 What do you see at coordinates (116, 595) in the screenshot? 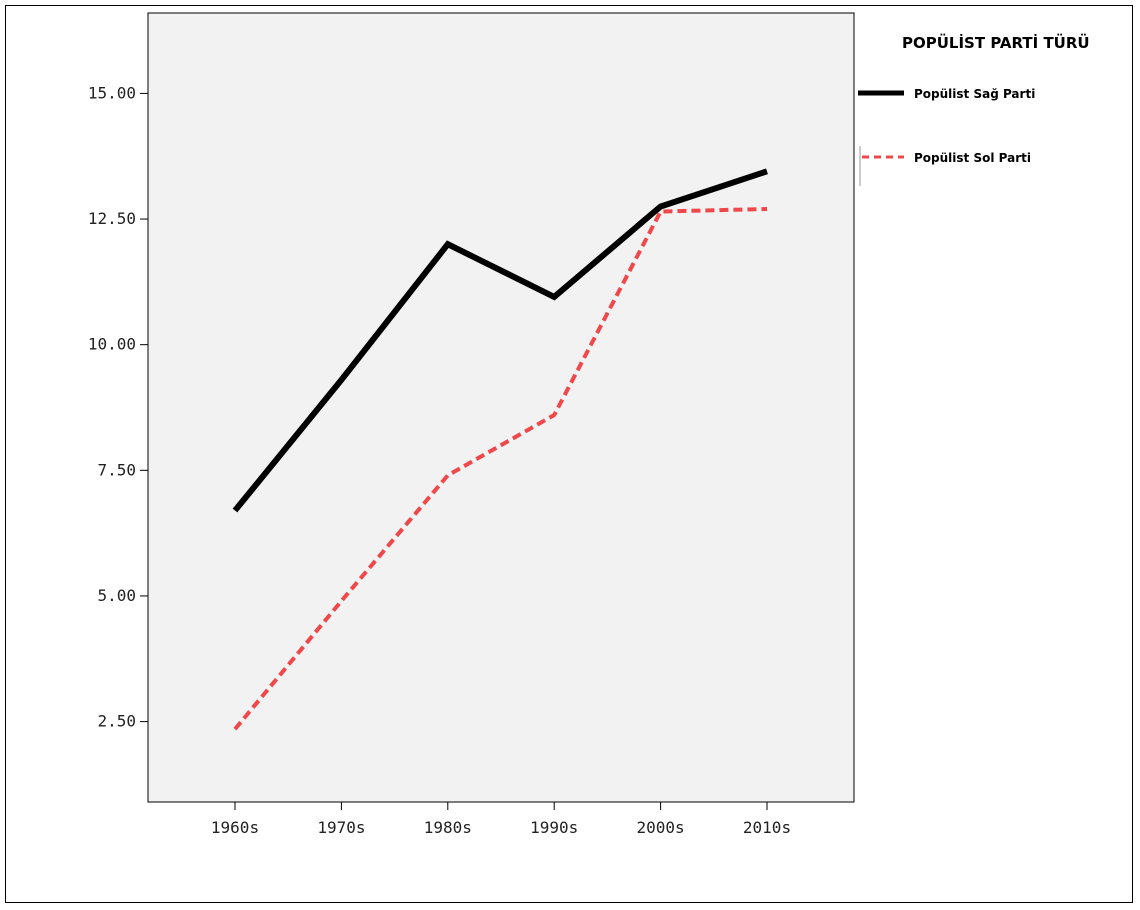
I see `y-tick-label: 5.00` at bounding box center [116, 595].